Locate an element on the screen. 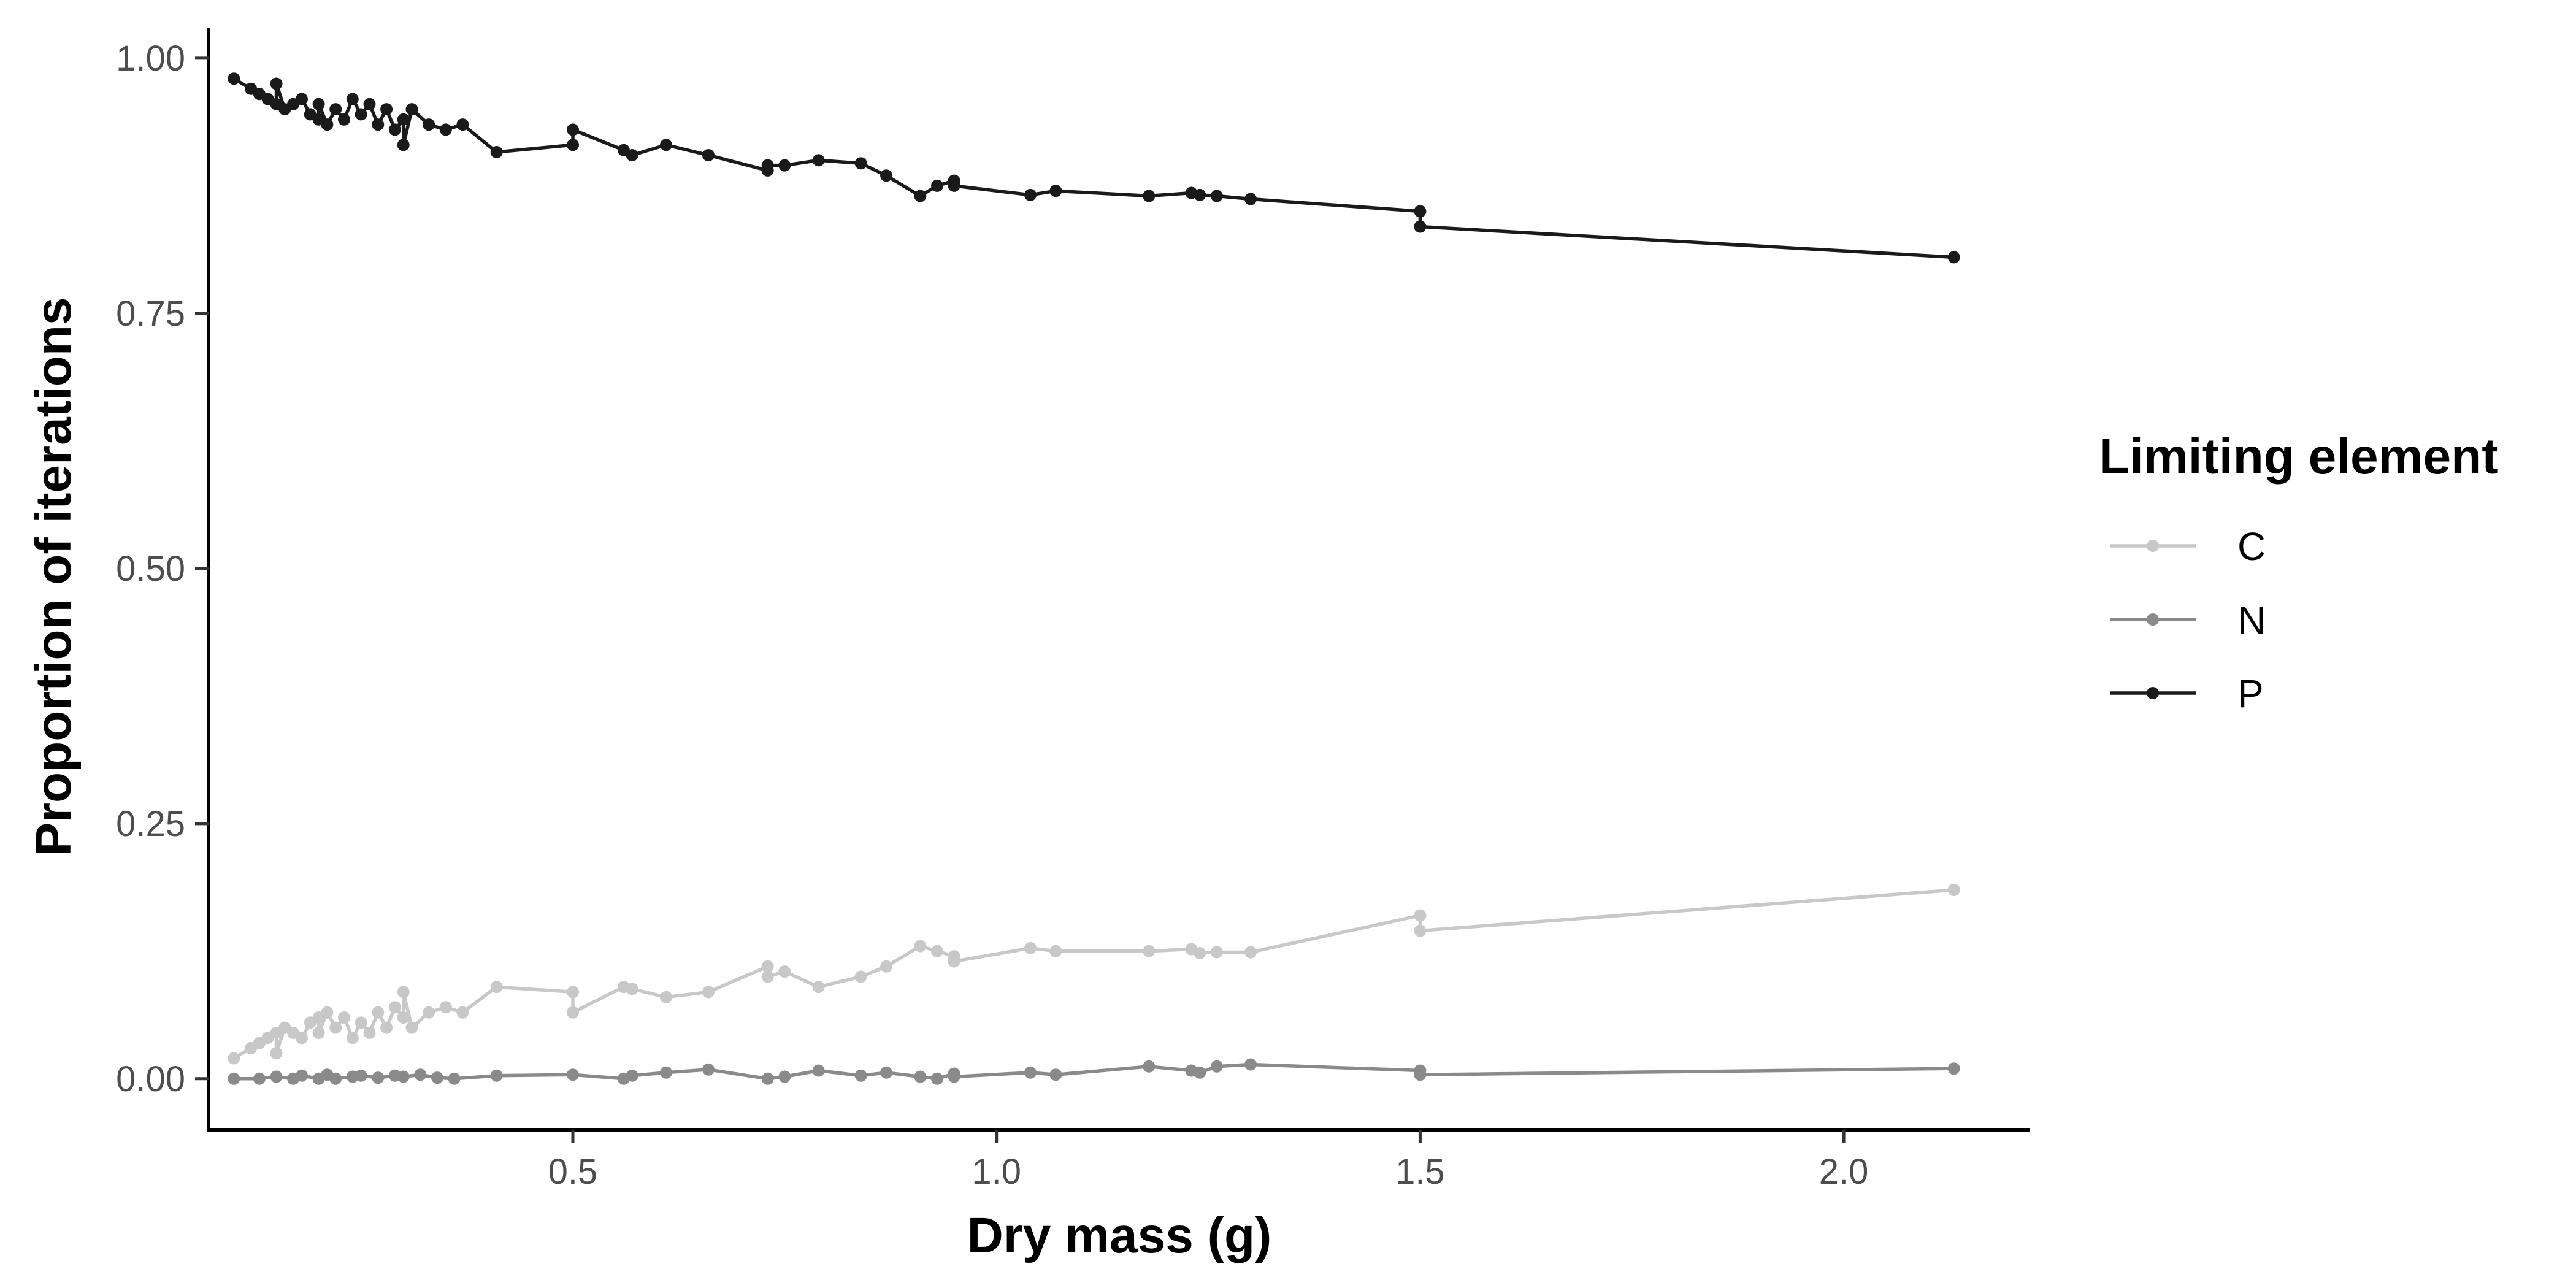 This screenshot has height=1288, width=2576. legend-label: N is located at coordinates (2251, 620).